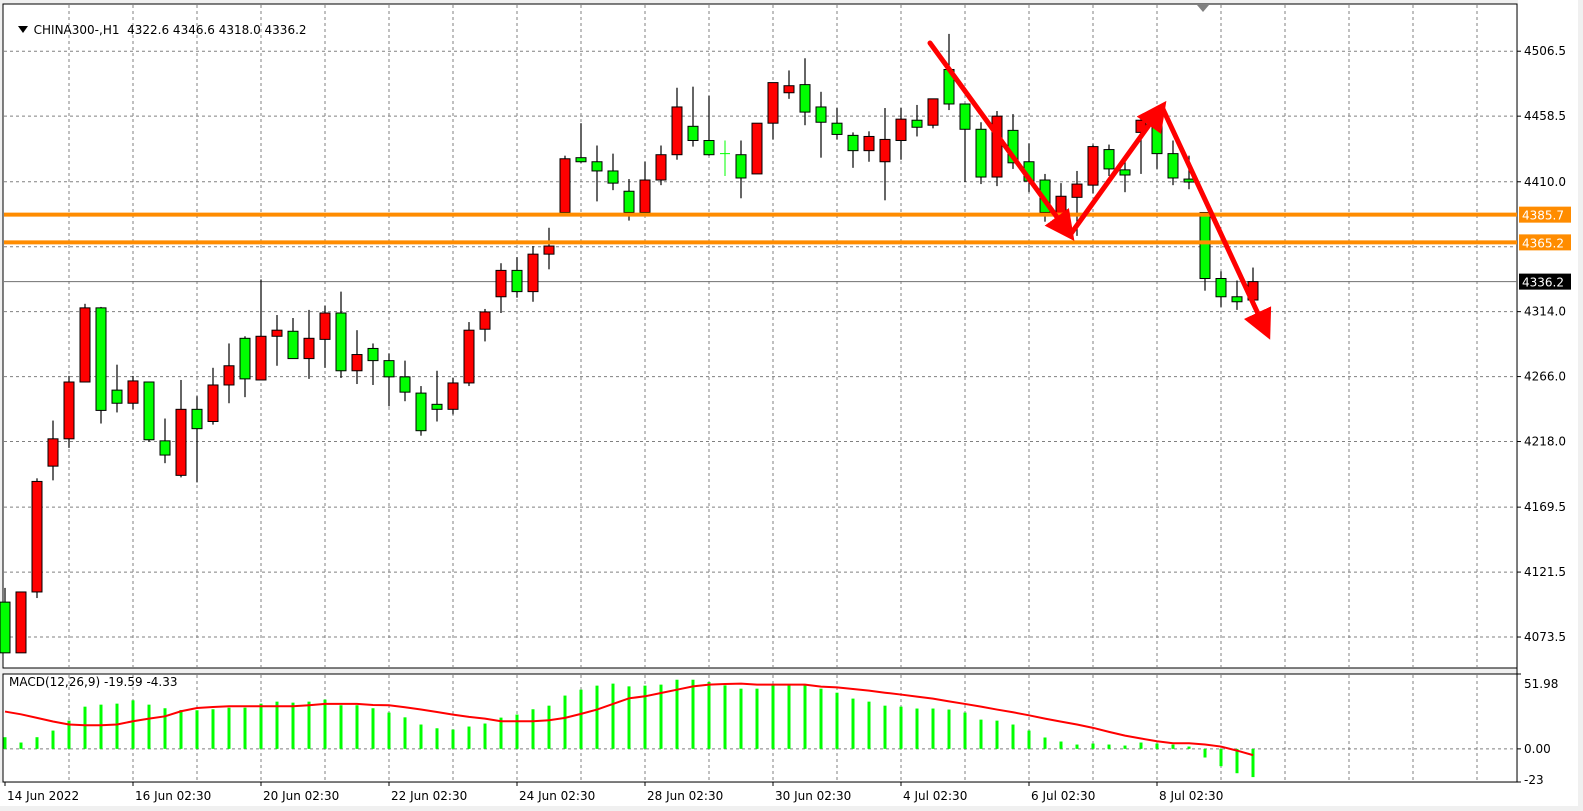 The width and height of the screenshot is (1583, 811). I want to click on level-price-tag, so click(1545, 242).